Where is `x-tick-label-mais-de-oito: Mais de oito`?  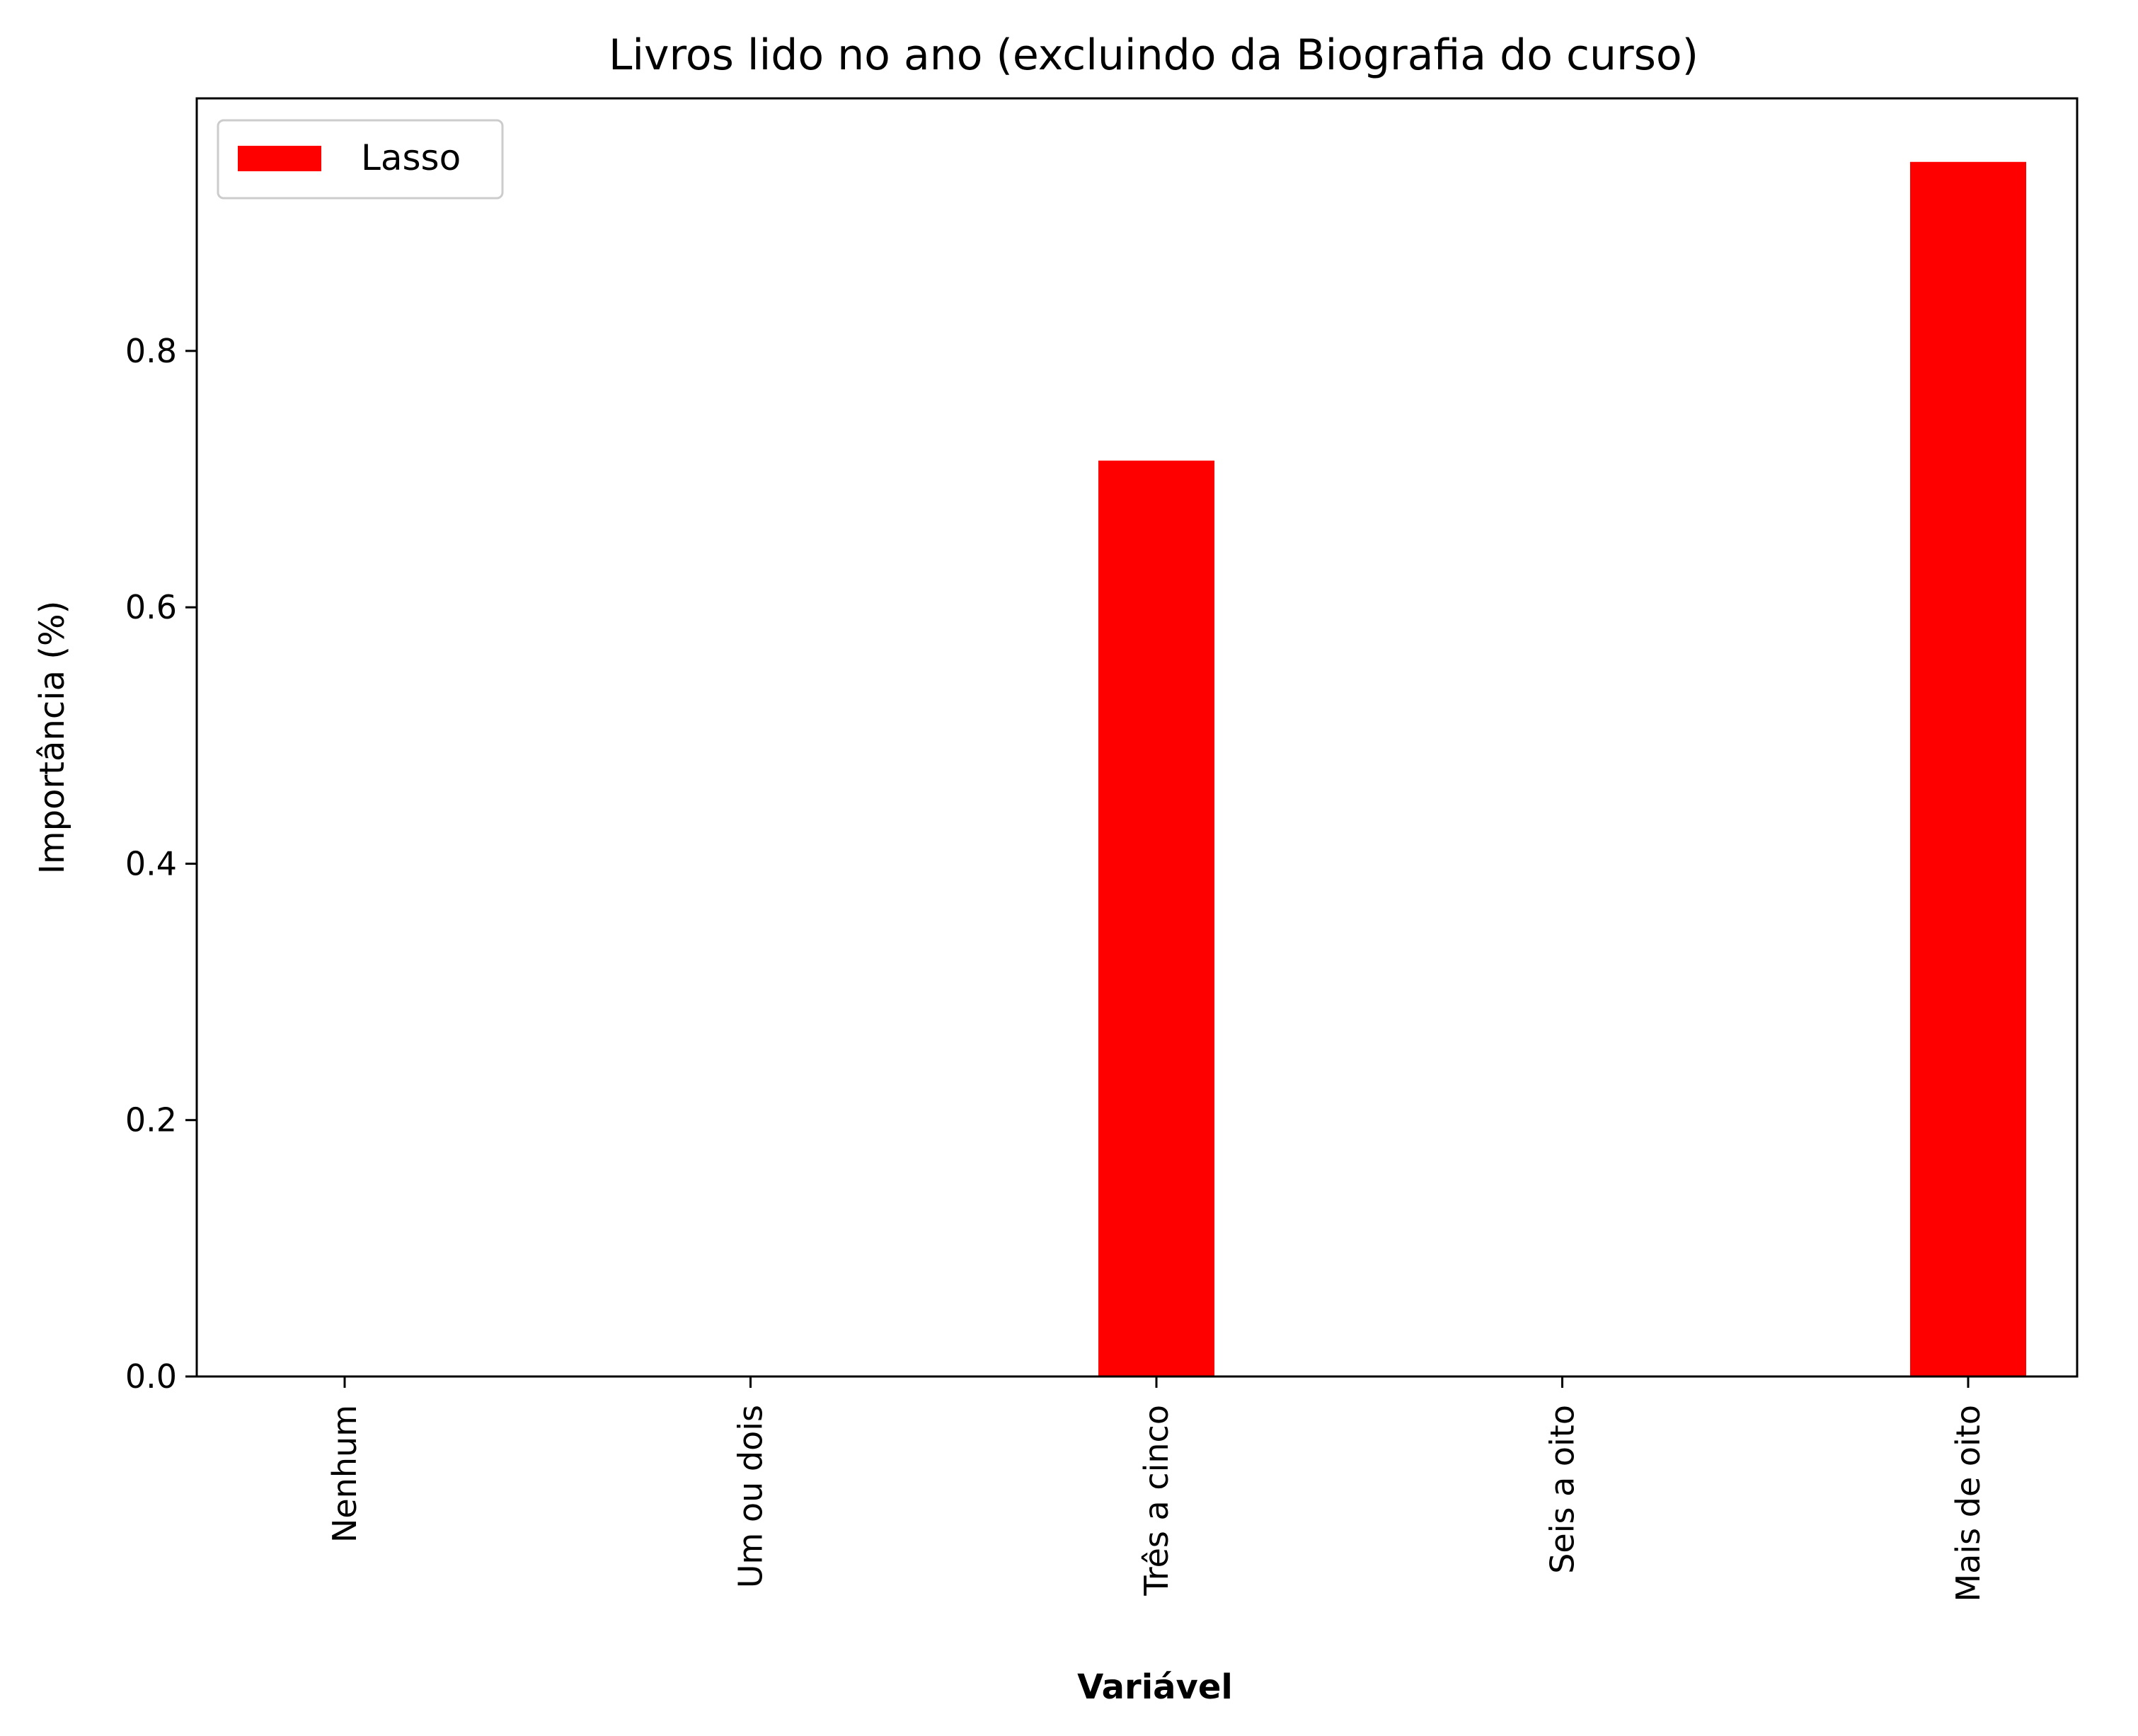 x-tick-label-mais-de-oito: Mais de oito is located at coordinates (1968, 1503).